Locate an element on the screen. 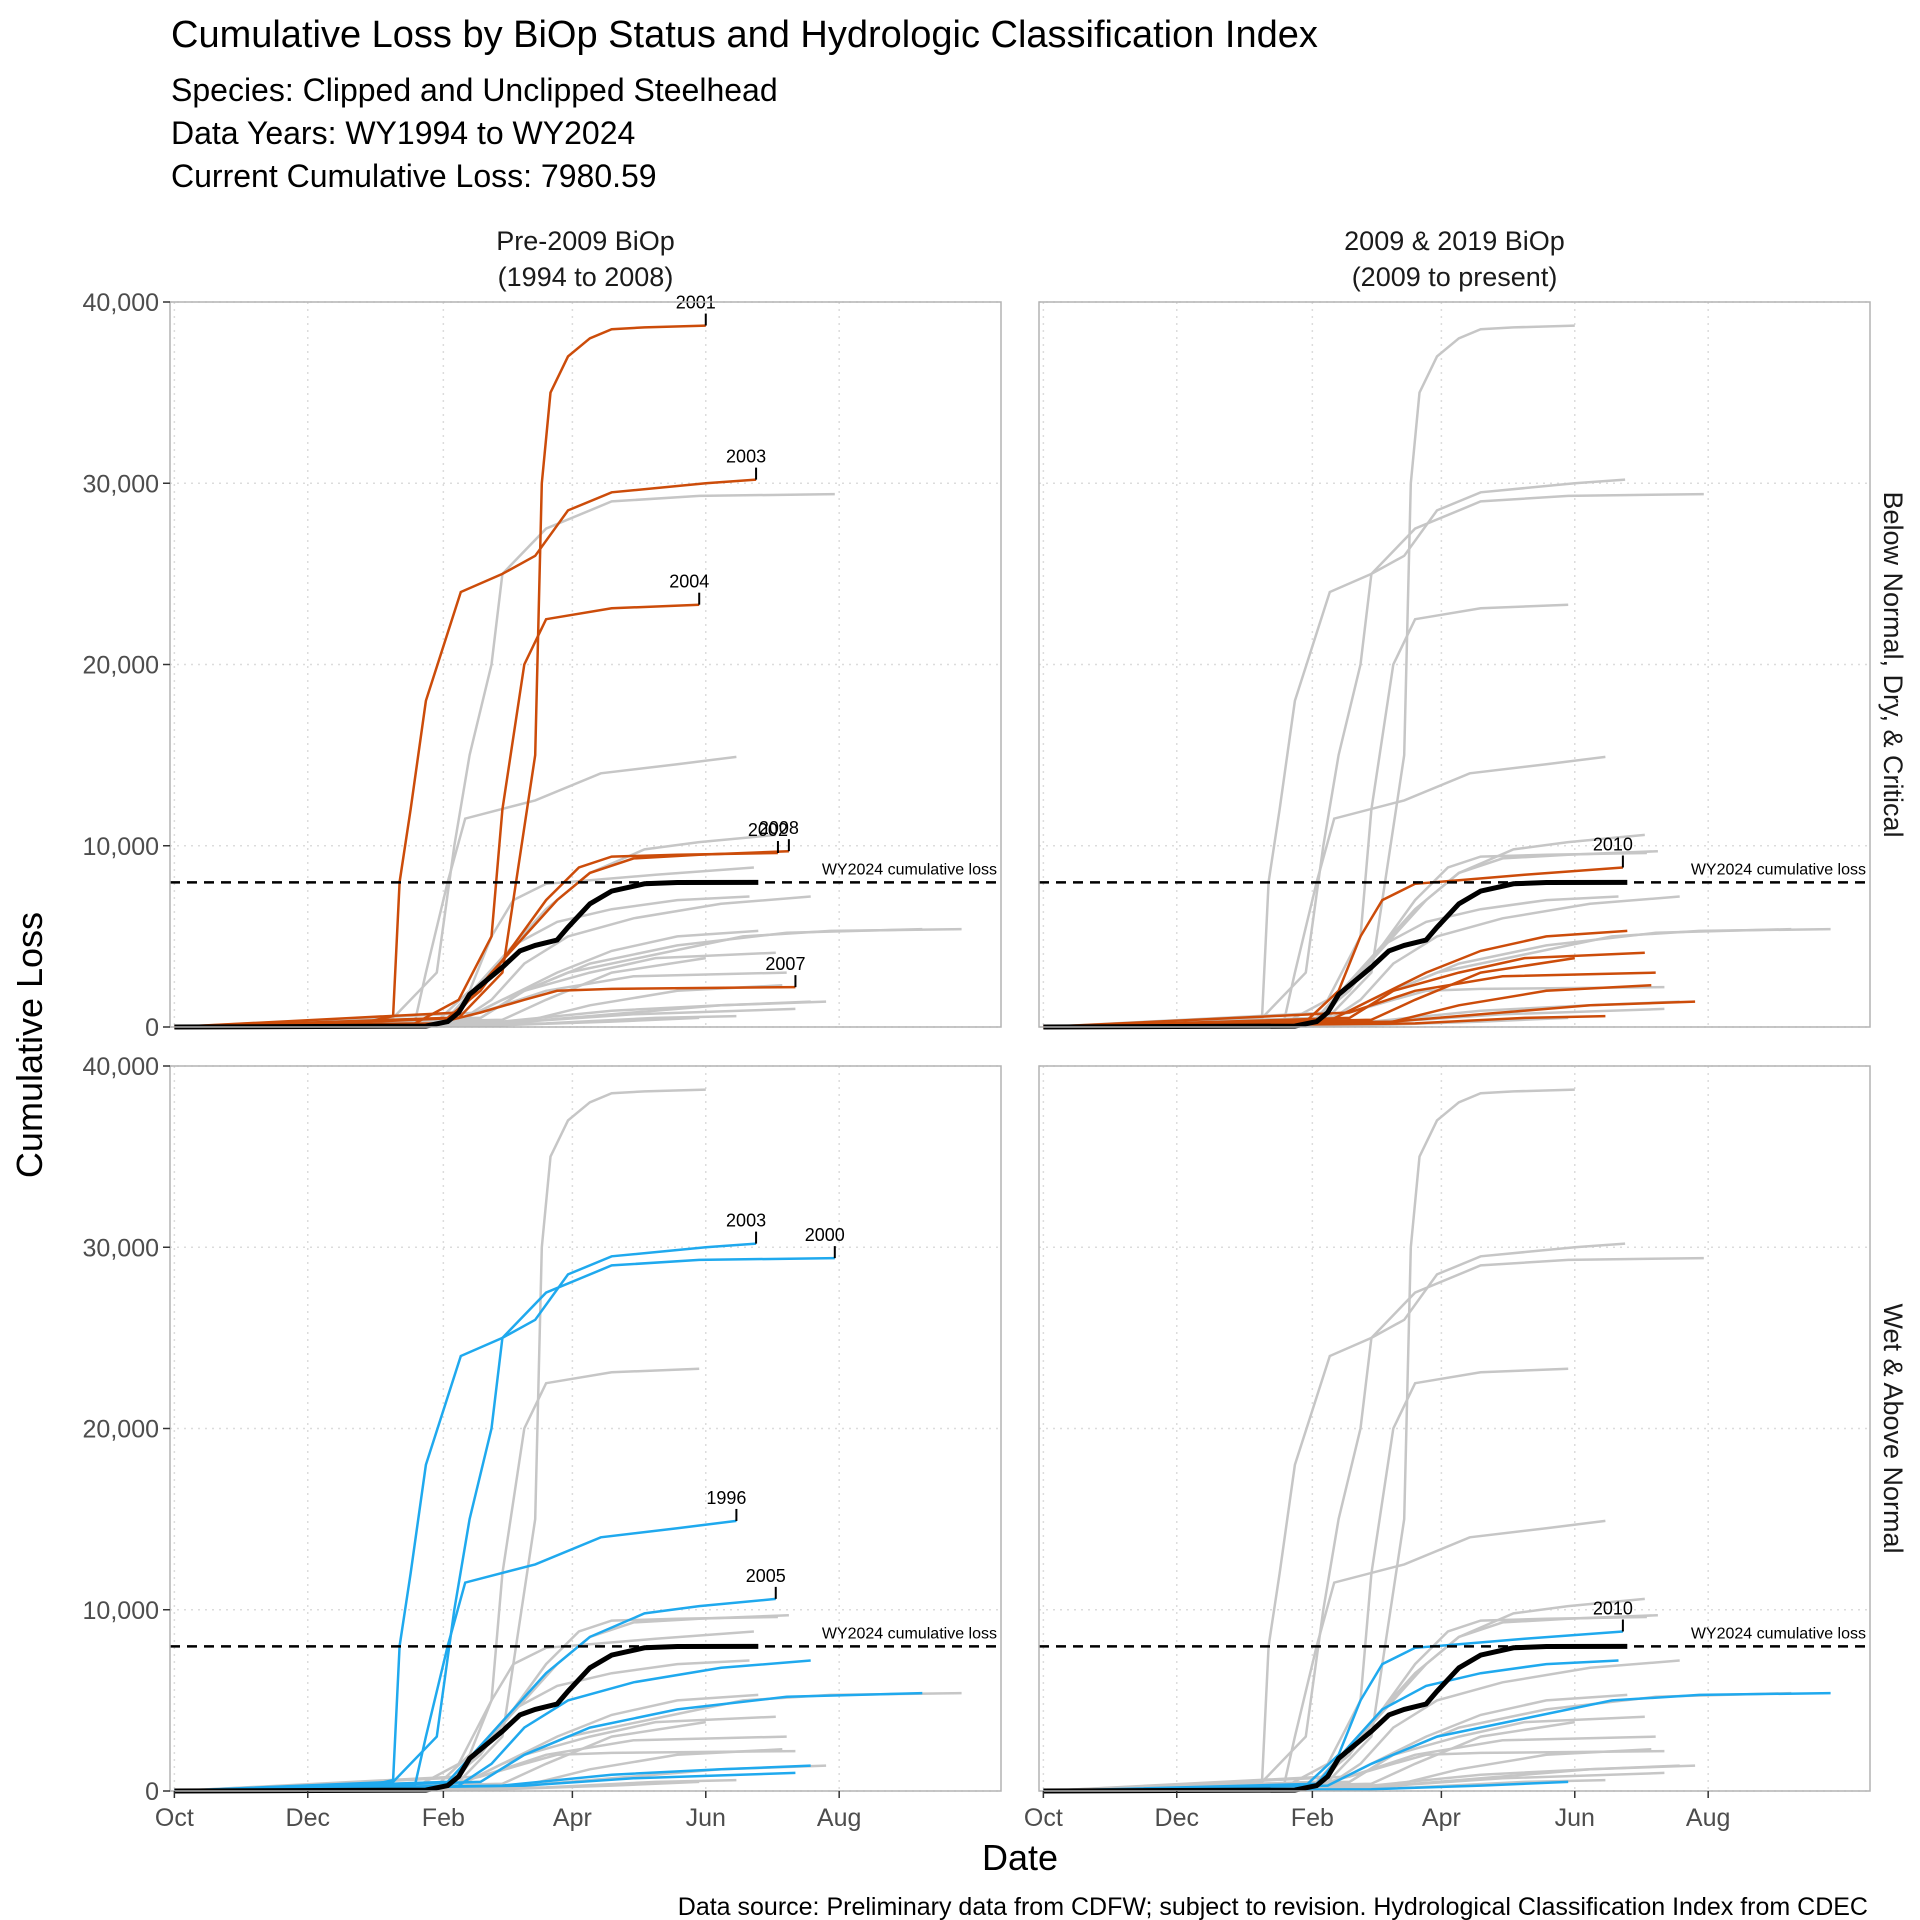 The width and height of the screenshot is (1920, 1920). series-label: 2002 is located at coordinates (768, 830).